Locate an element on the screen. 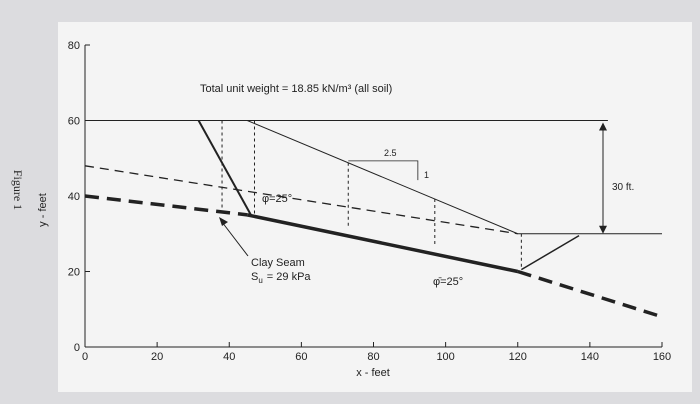 The height and width of the screenshot is (404, 700). x-tick-label: 160 is located at coordinates (662, 357).